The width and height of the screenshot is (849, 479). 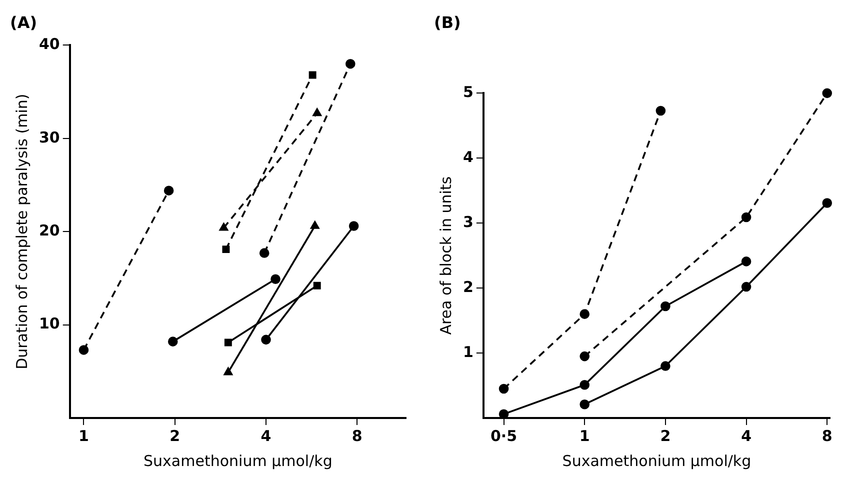 I want to click on x-tick-label: 0·5, so click(x=504, y=435).